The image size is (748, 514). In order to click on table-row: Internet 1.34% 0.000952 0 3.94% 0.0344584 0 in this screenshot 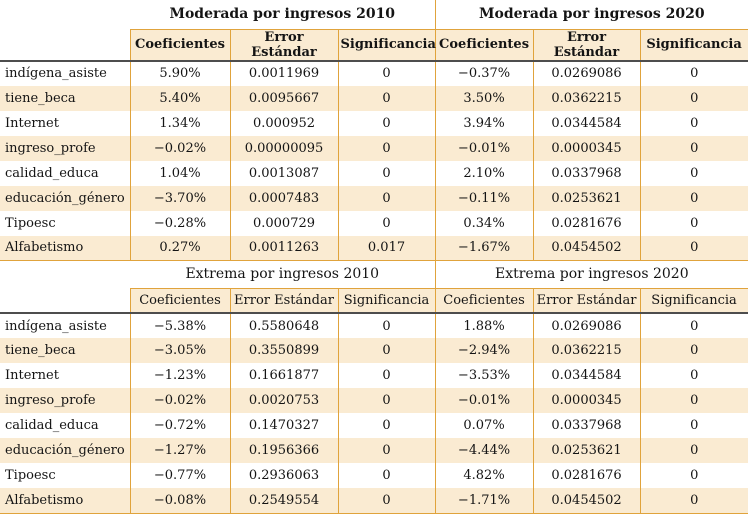, I will do `click(374, 123)`.